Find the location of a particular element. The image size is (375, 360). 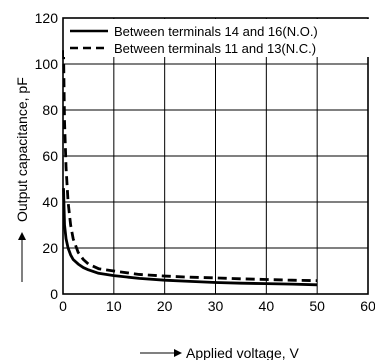

y-tick-label: 0 is located at coordinates (54, 294).